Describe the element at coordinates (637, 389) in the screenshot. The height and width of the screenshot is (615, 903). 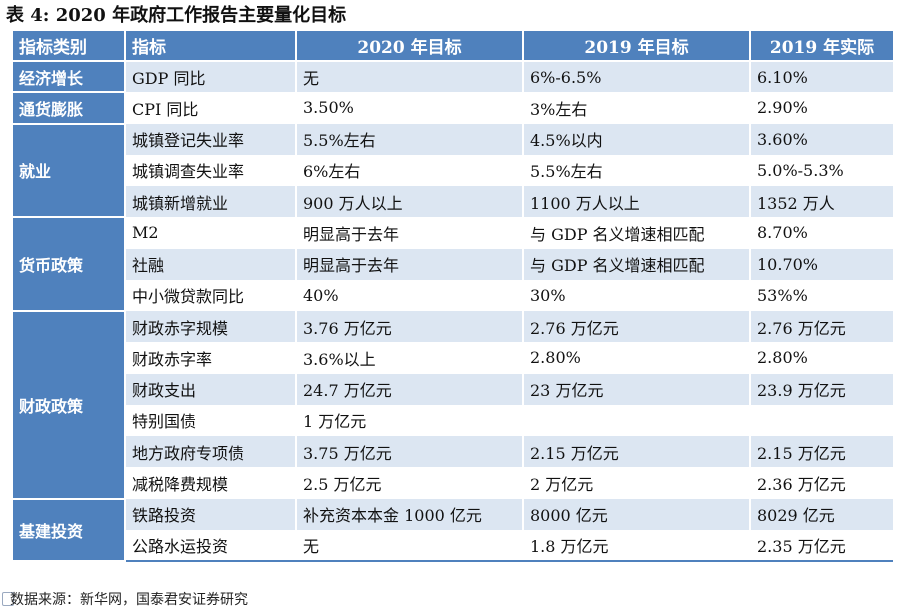
I see `target-2019-cell: 23 万亿元` at that location.